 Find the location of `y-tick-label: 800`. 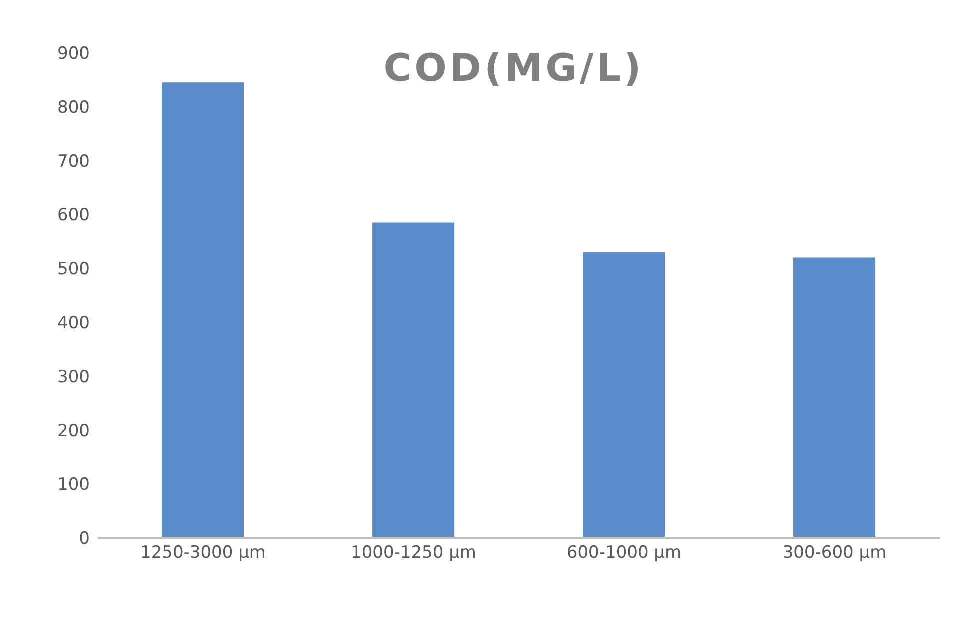

y-tick-label: 800 is located at coordinates (74, 108).